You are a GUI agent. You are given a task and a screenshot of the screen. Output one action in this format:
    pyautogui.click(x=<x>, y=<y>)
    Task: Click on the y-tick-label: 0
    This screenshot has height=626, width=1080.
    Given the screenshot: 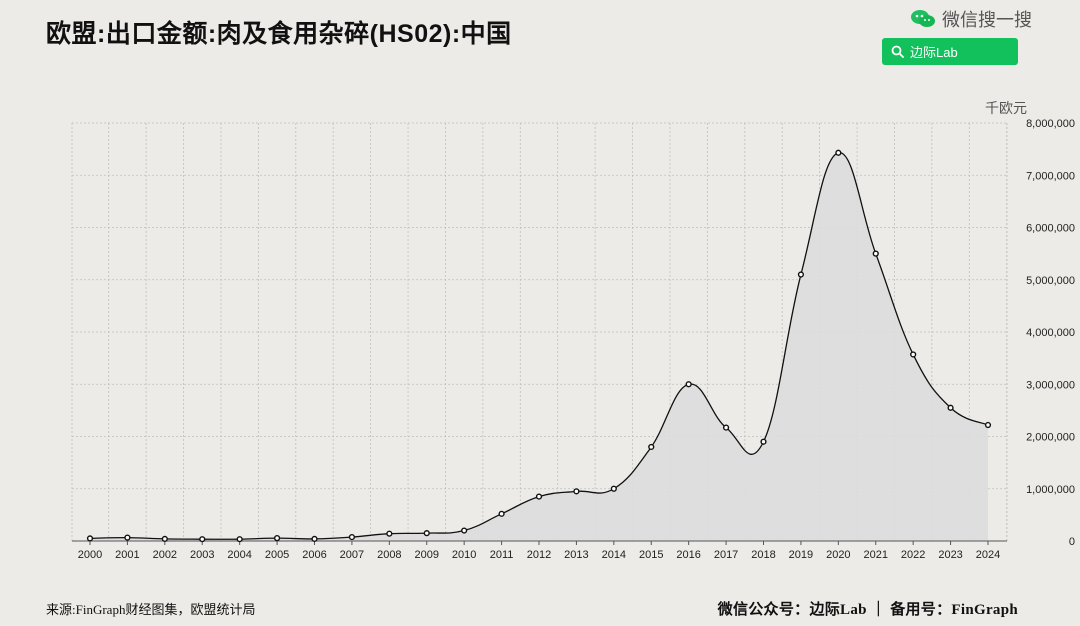 What is the action you would take?
    pyautogui.click(x=1072, y=542)
    